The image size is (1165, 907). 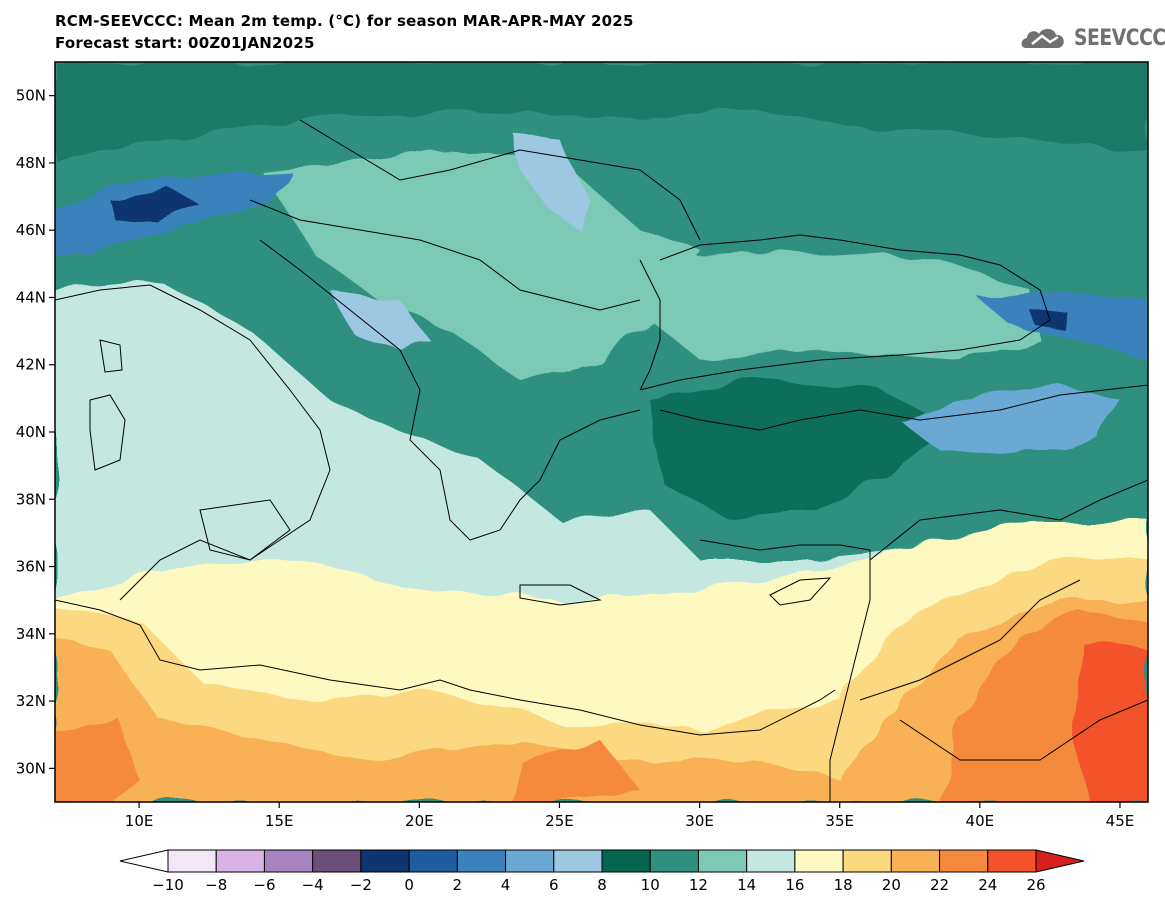 I want to click on seevccc-logo: SEEVCCC, so click(x=1091, y=38).